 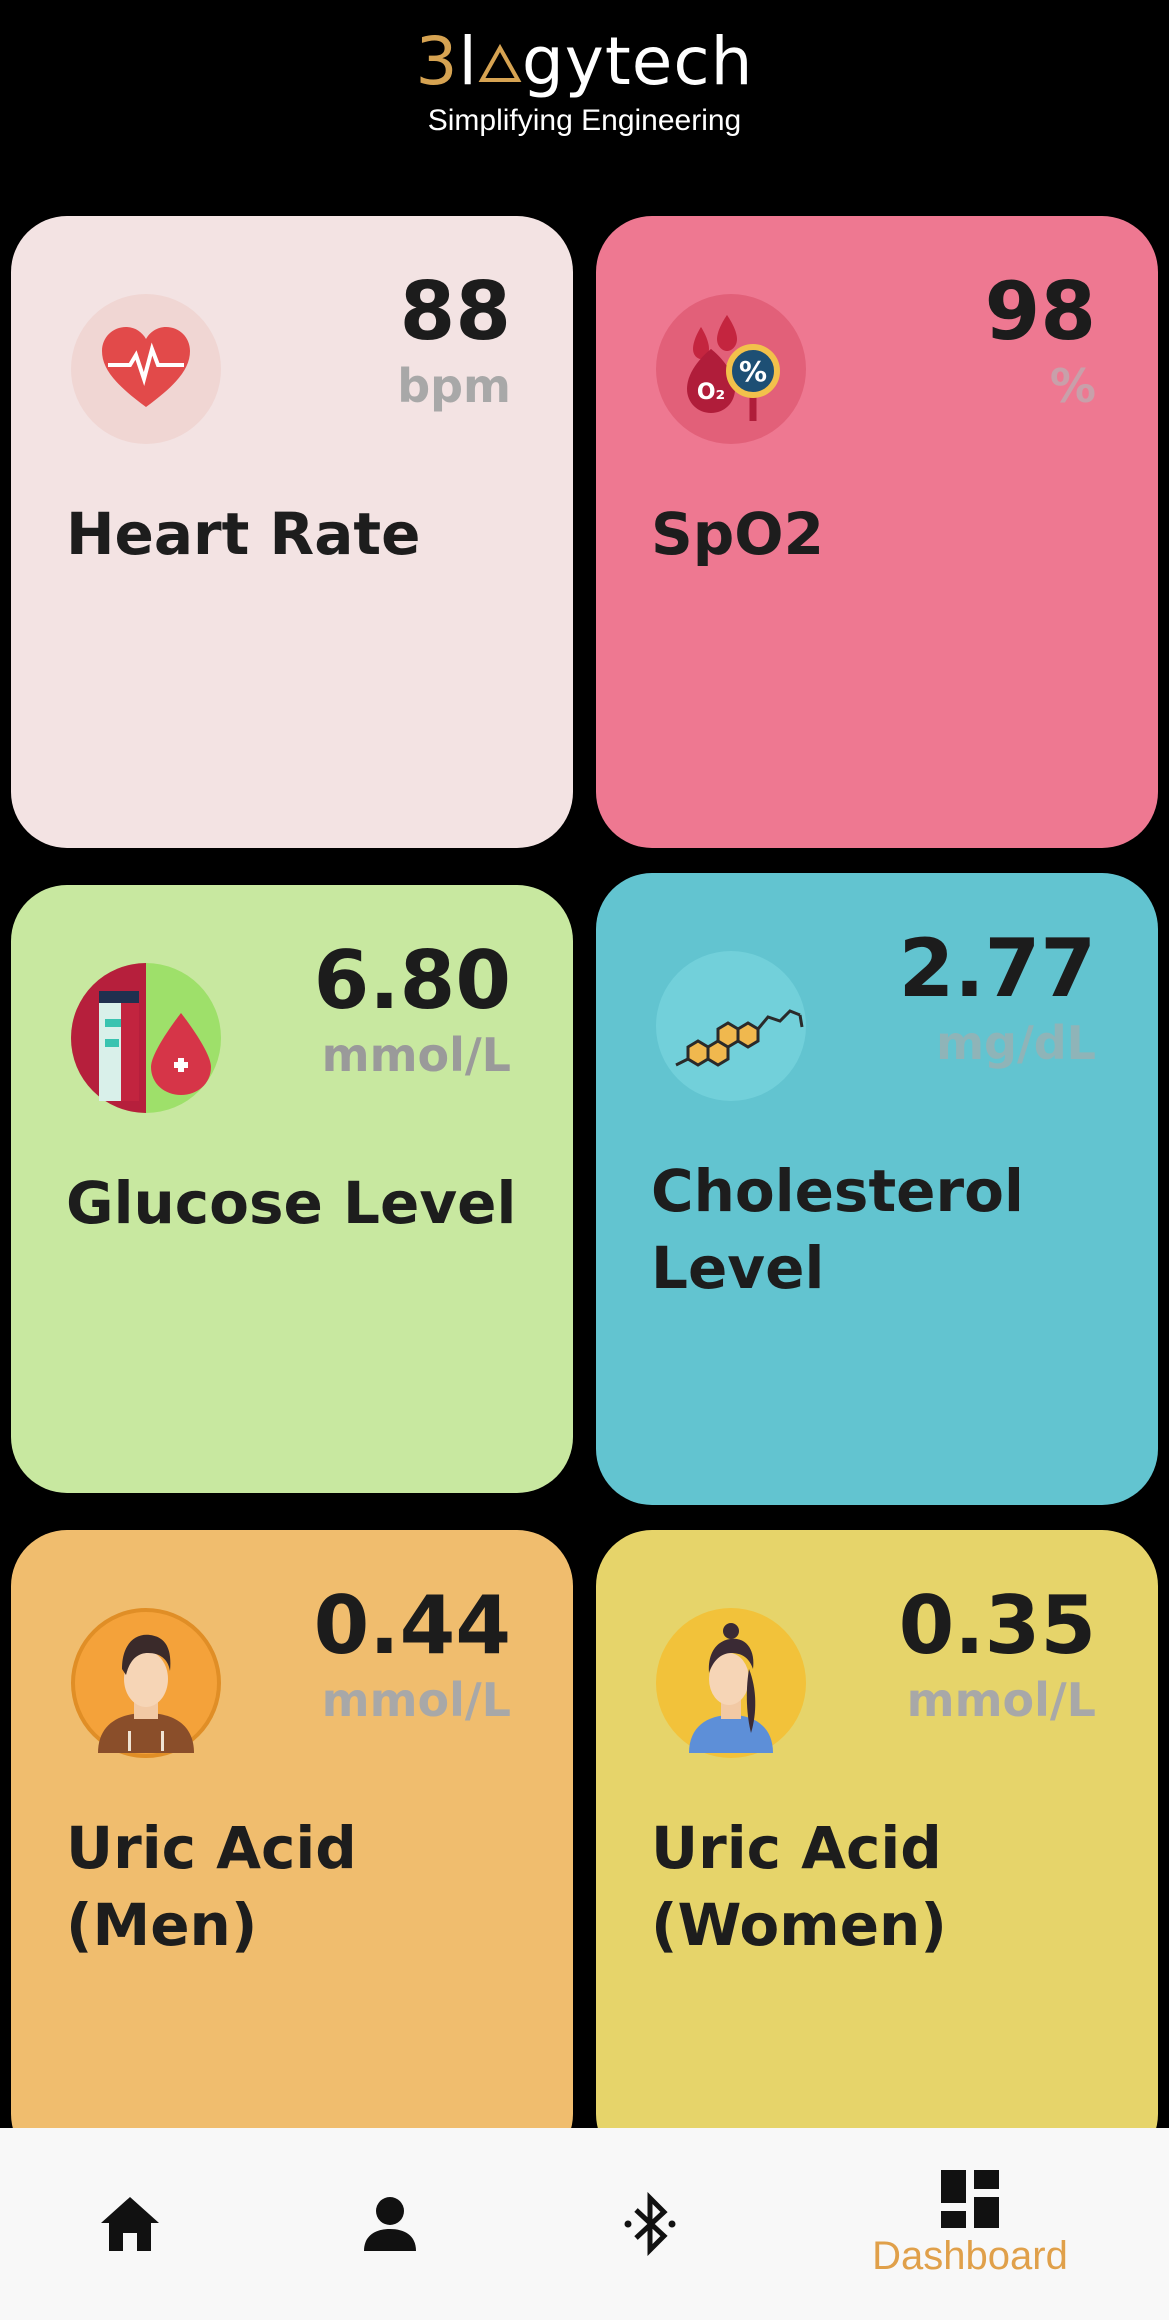 What do you see at coordinates (731, 1026) in the screenshot?
I see `molecule-icon` at bounding box center [731, 1026].